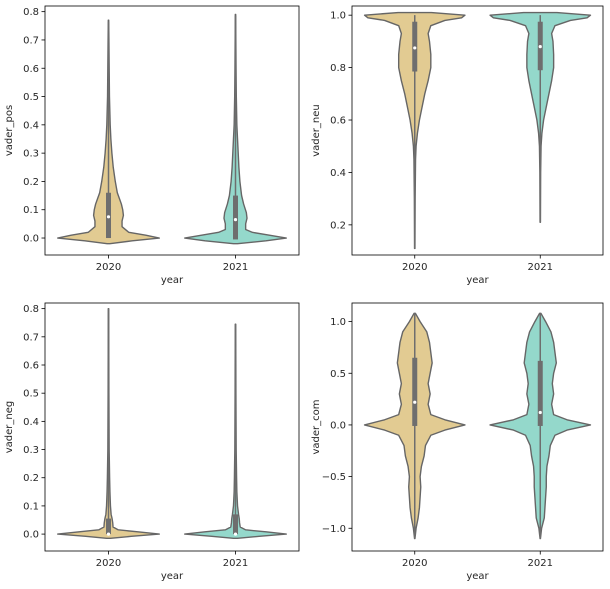 This screenshot has width=610, height=589. I want to click on y-axis-label: vader_neu, so click(316, 130).